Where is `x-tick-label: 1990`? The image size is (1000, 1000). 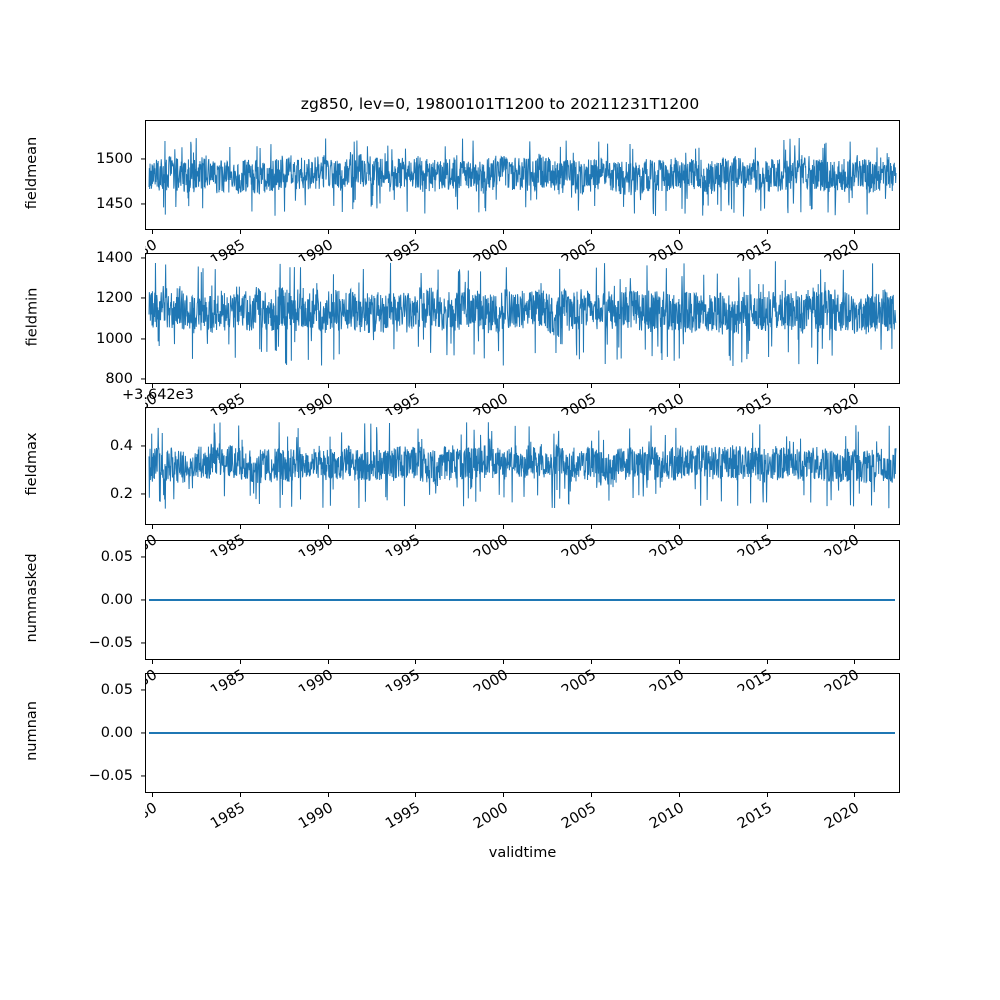
x-tick-label: 1990 is located at coordinates (315, 816).